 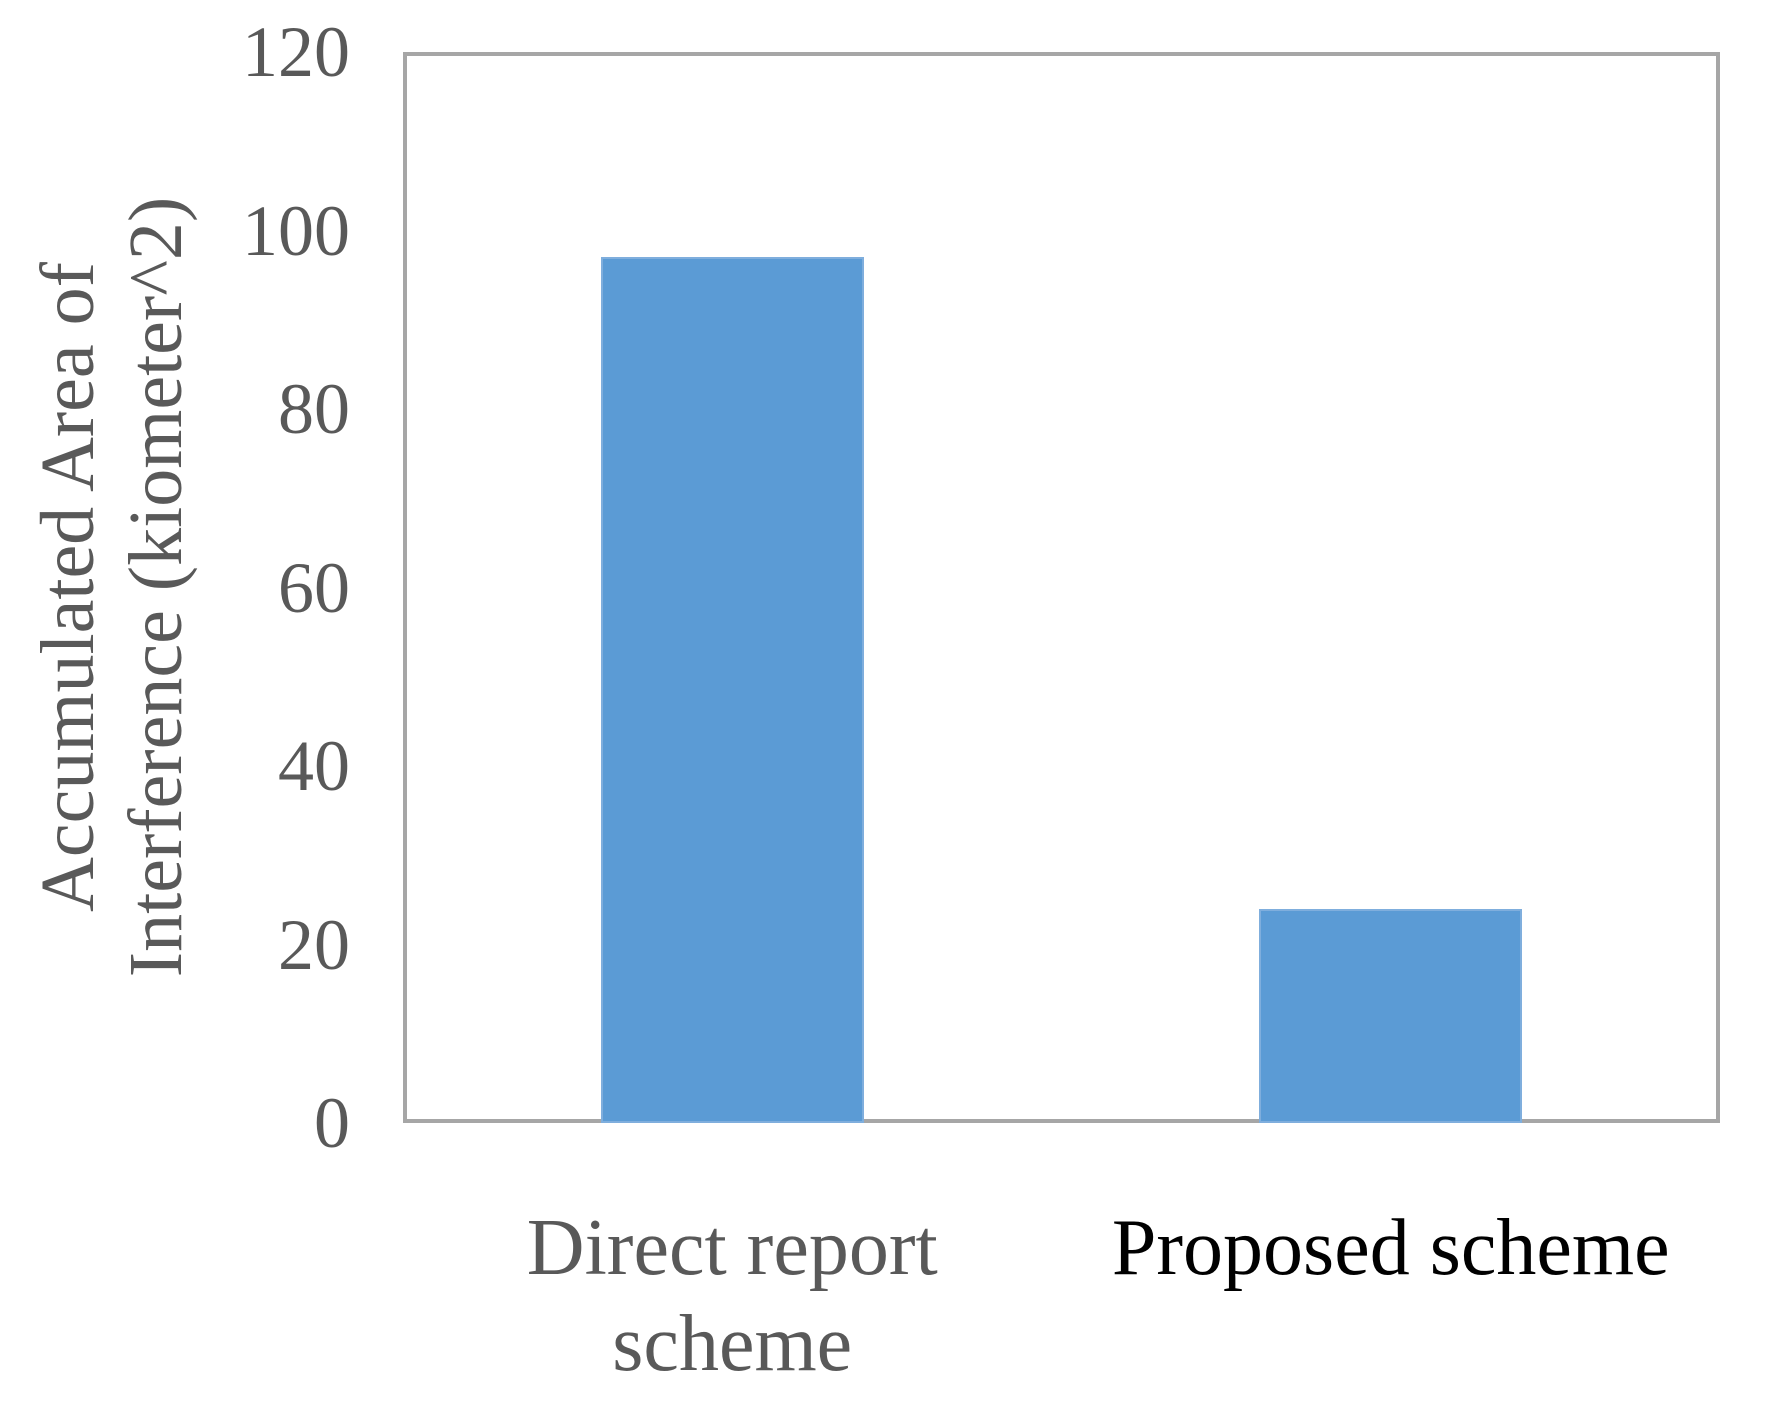 I want to click on y-tick-label-20: 20, so click(x=314, y=944).